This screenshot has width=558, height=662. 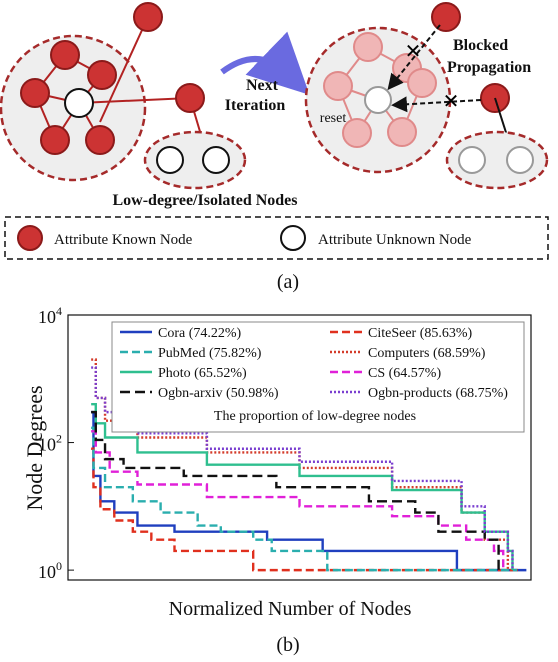 I want to click on blocked-arrow-right, so click(x=436, y=104).